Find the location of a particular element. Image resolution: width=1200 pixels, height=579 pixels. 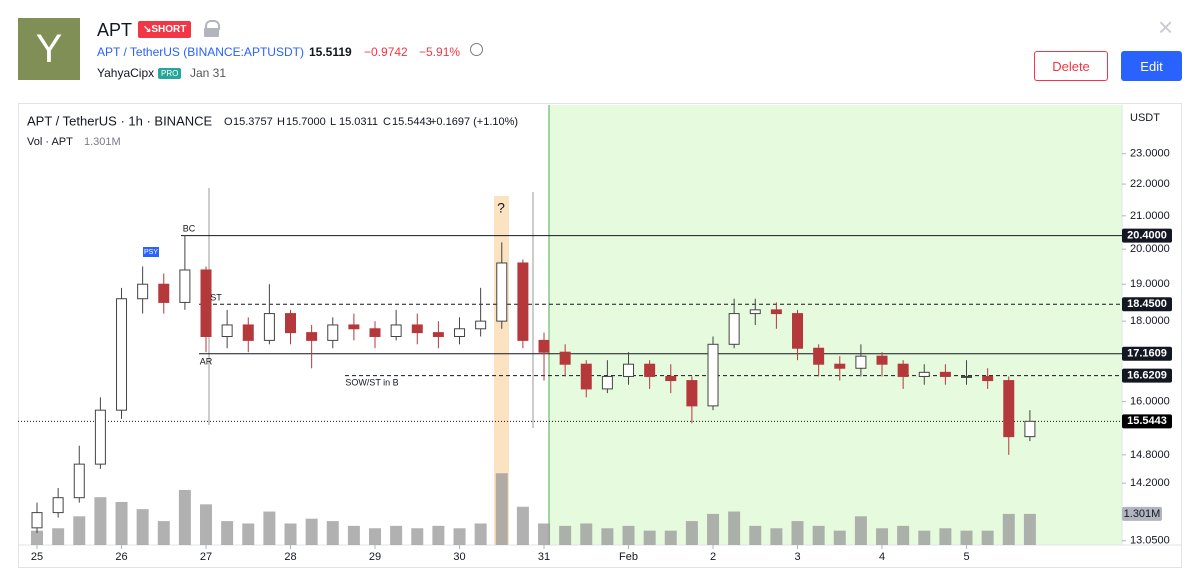

volume-legend-value: 1.301M is located at coordinates (102, 142).